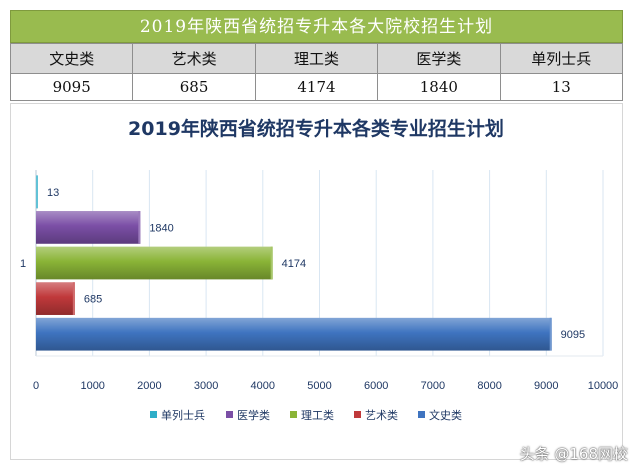 The image size is (640, 472). I want to click on x-tick-label: 8000, so click(489, 386).